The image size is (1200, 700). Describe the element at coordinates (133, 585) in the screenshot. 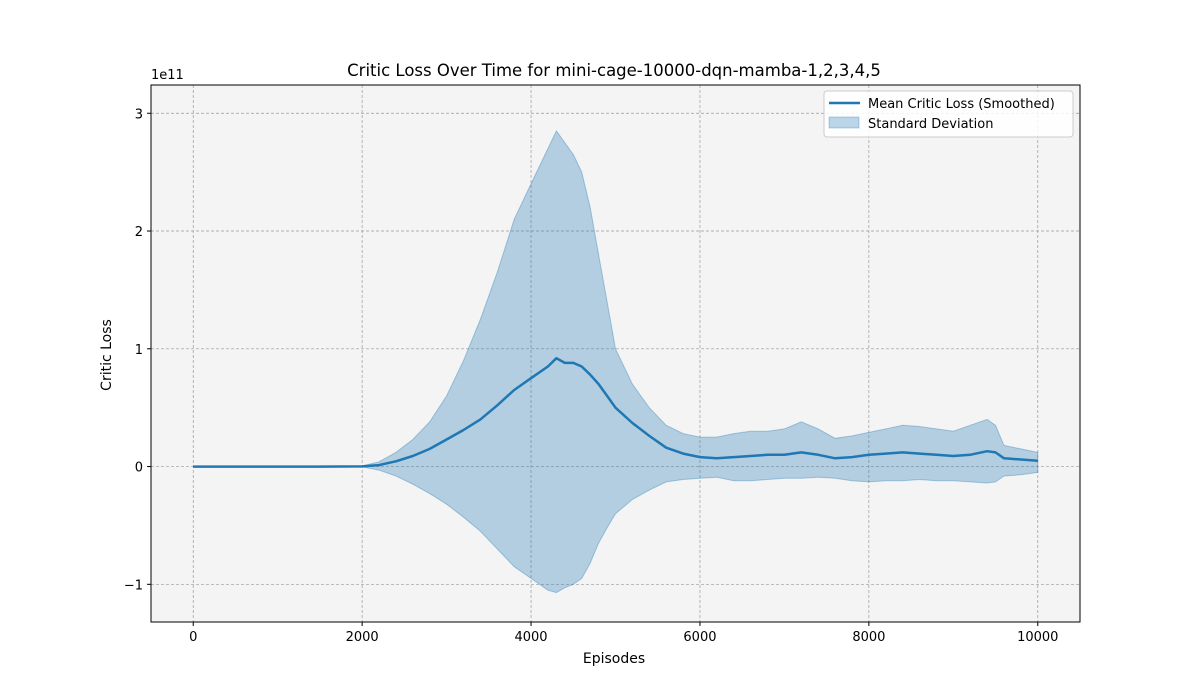

I see `y-tick-label: −1` at that location.